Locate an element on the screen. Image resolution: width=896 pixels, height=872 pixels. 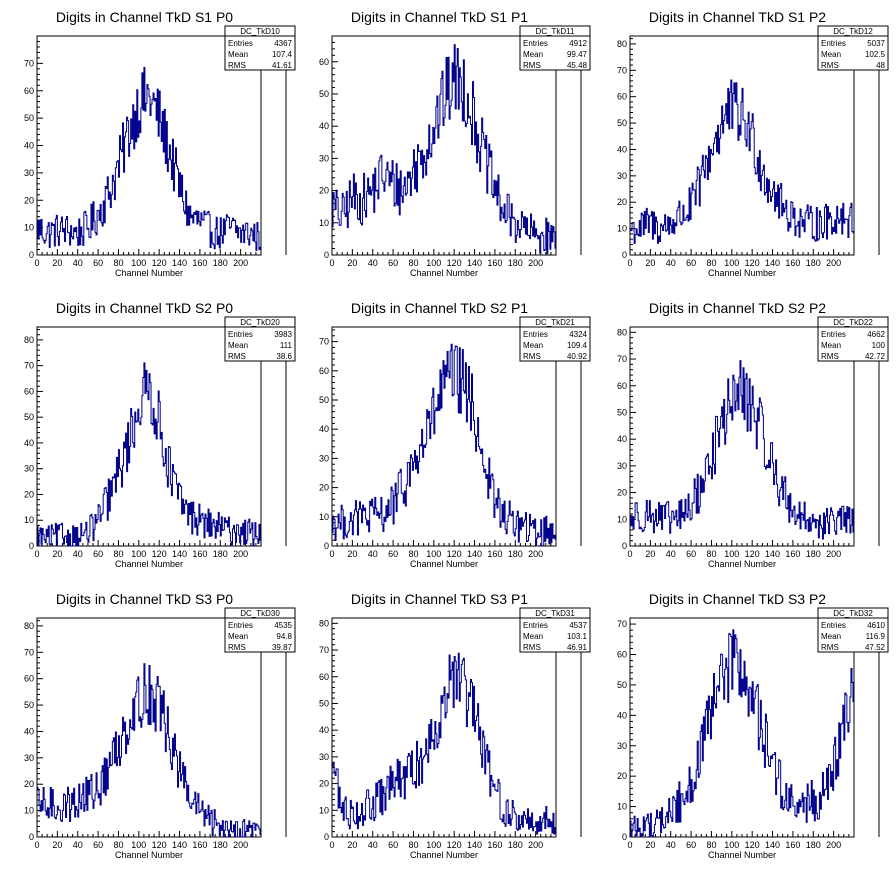
stats-value: 38.6 is located at coordinates (284, 356).